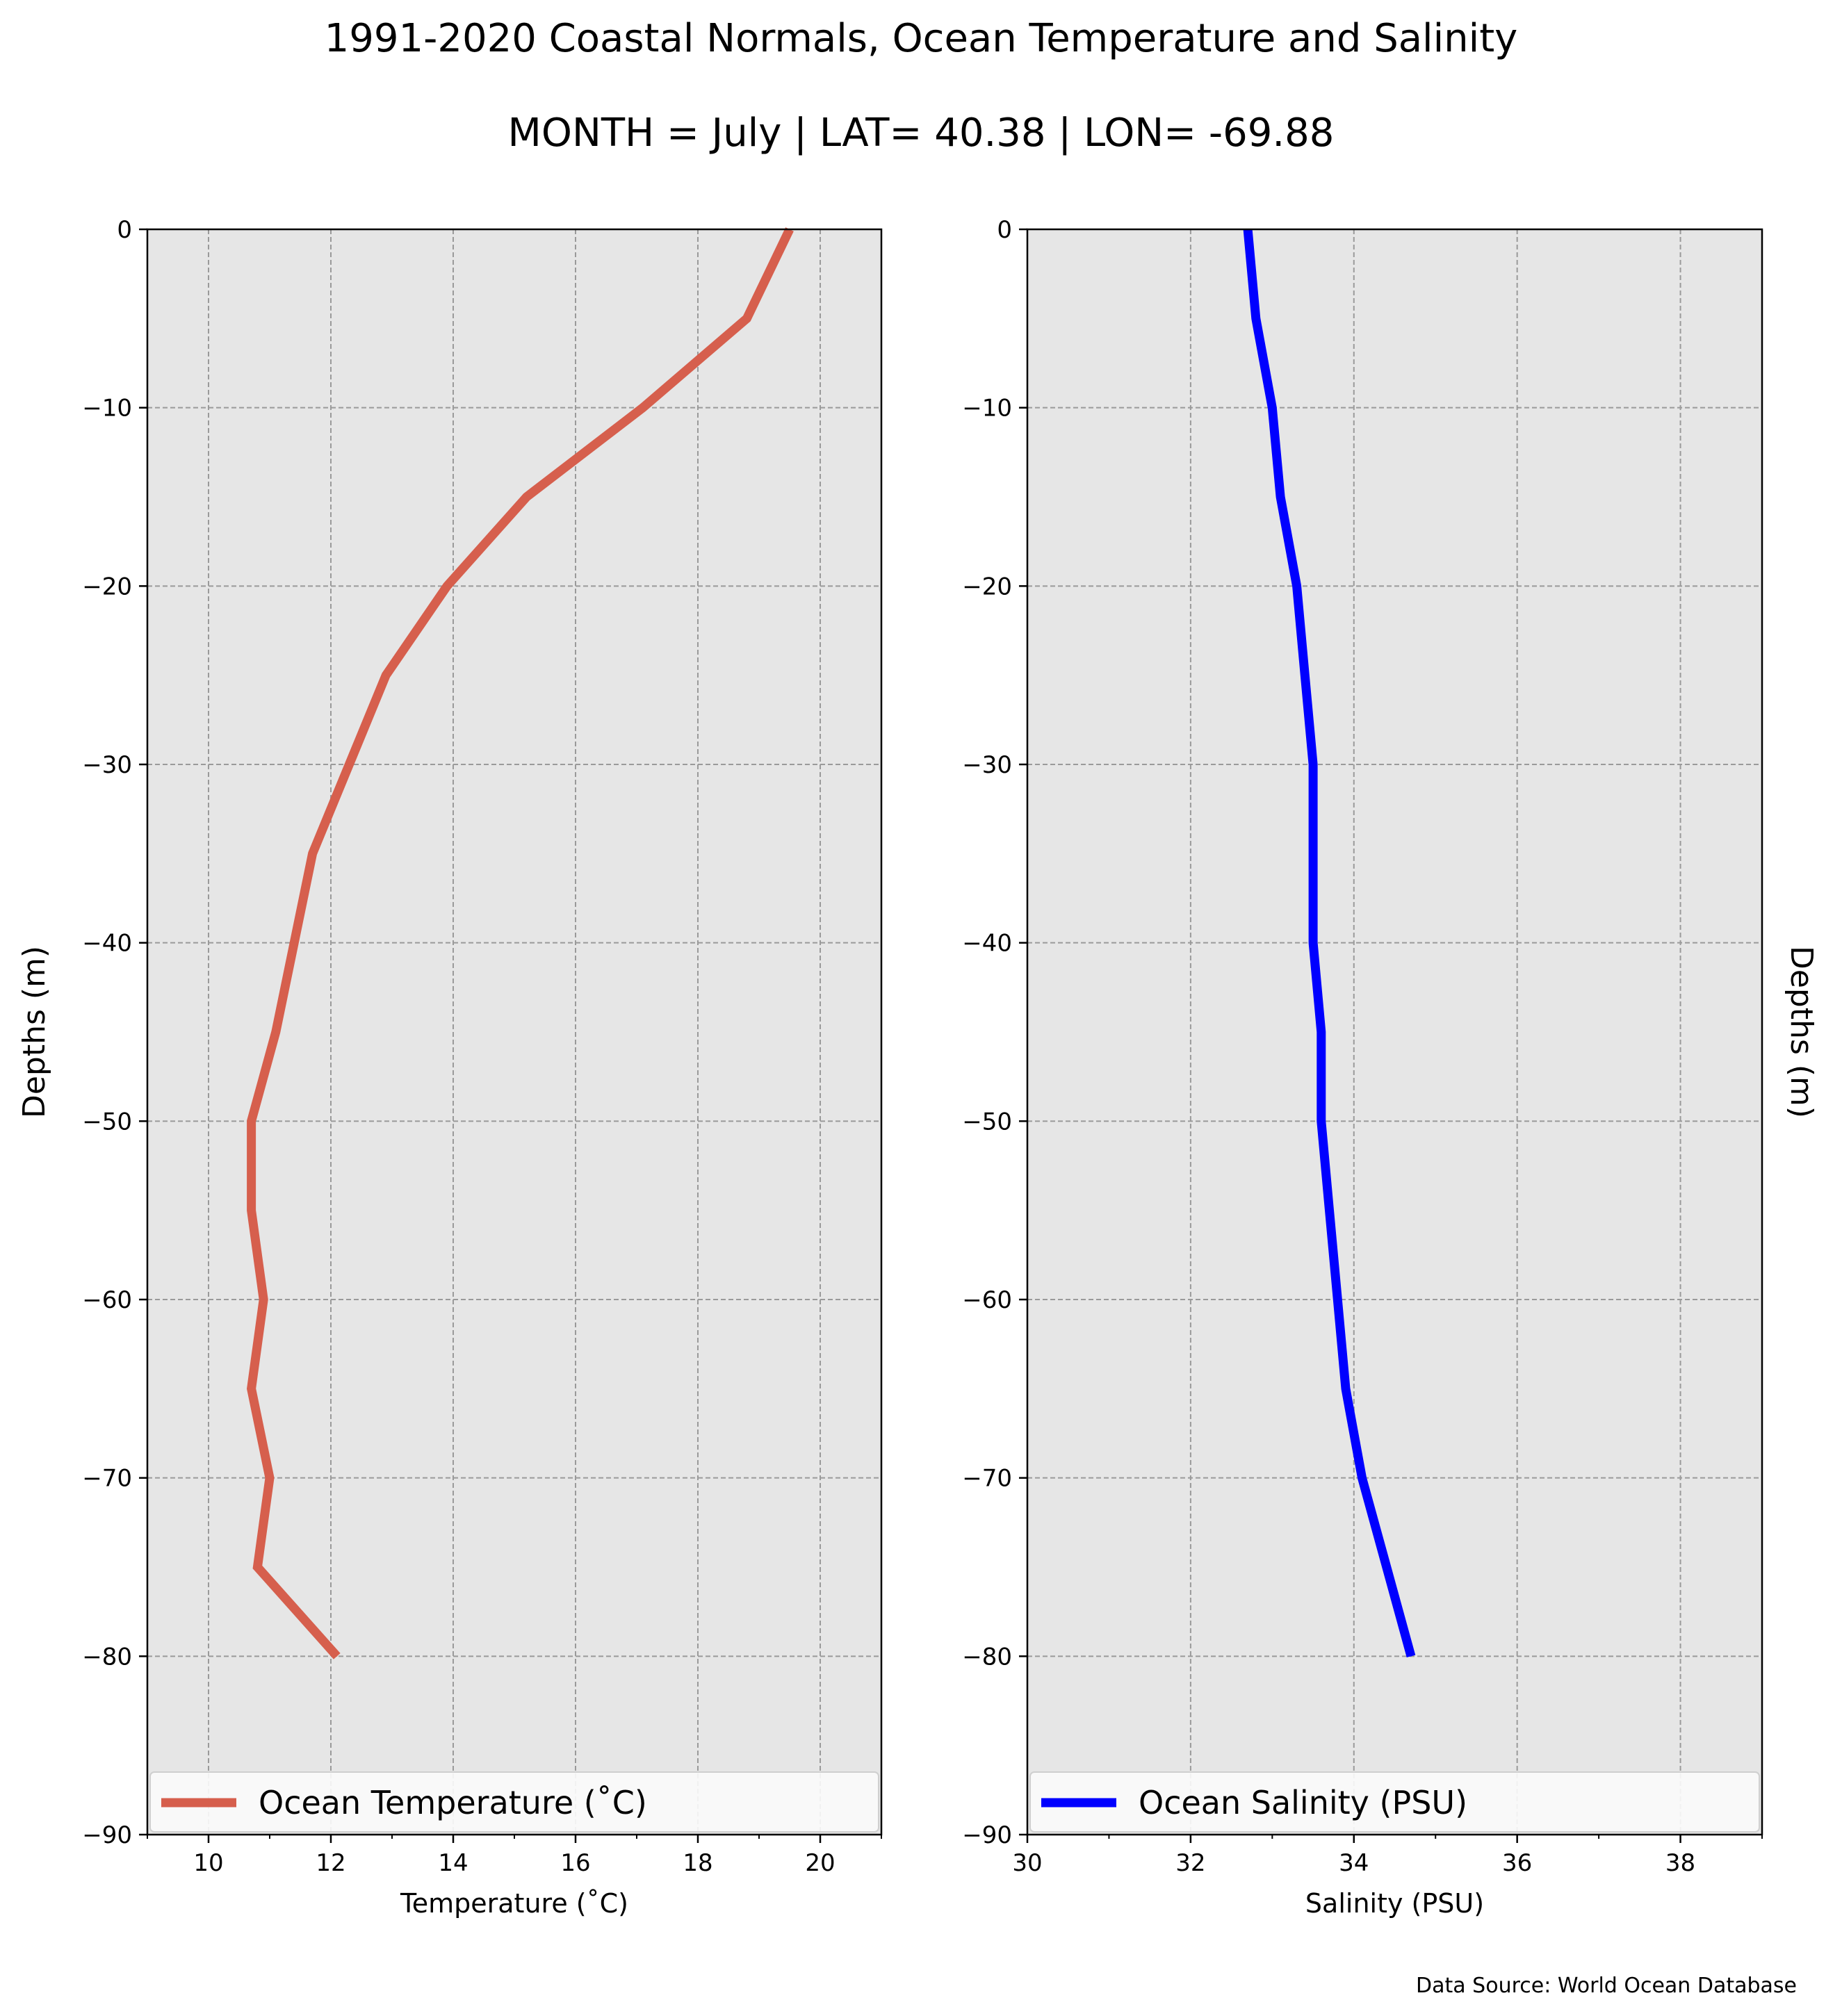 The image size is (1842, 2016). Describe the element at coordinates (820, 1863) in the screenshot. I see `temperature-xtick-label: 20` at that location.